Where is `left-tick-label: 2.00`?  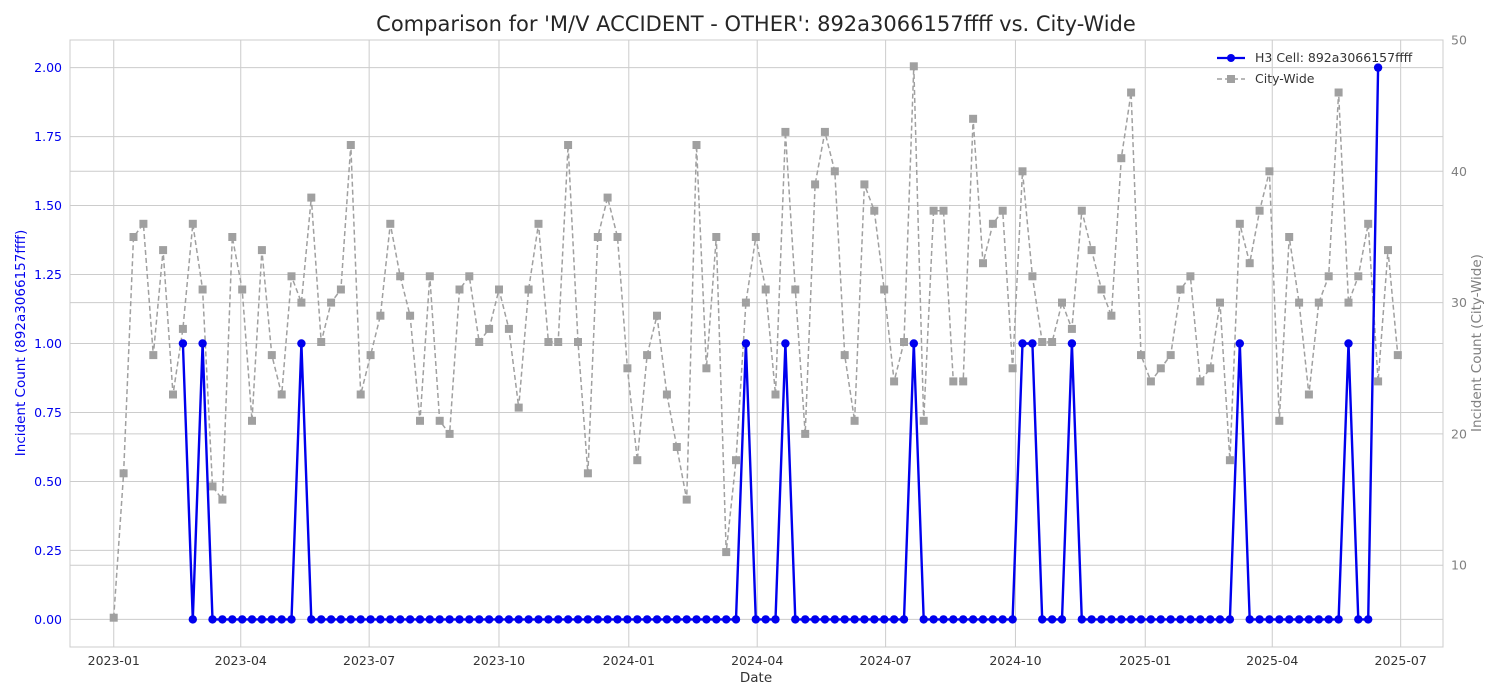 left-tick-label: 2.00 is located at coordinates (48, 67).